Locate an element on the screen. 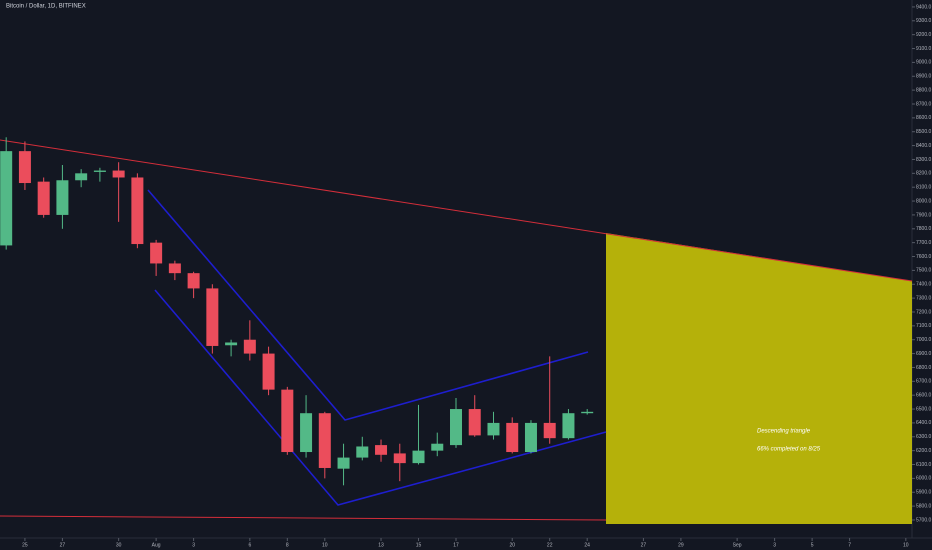 The height and width of the screenshot is (550, 932). x-tick-label: 25 is located at coordinates (25, 545).